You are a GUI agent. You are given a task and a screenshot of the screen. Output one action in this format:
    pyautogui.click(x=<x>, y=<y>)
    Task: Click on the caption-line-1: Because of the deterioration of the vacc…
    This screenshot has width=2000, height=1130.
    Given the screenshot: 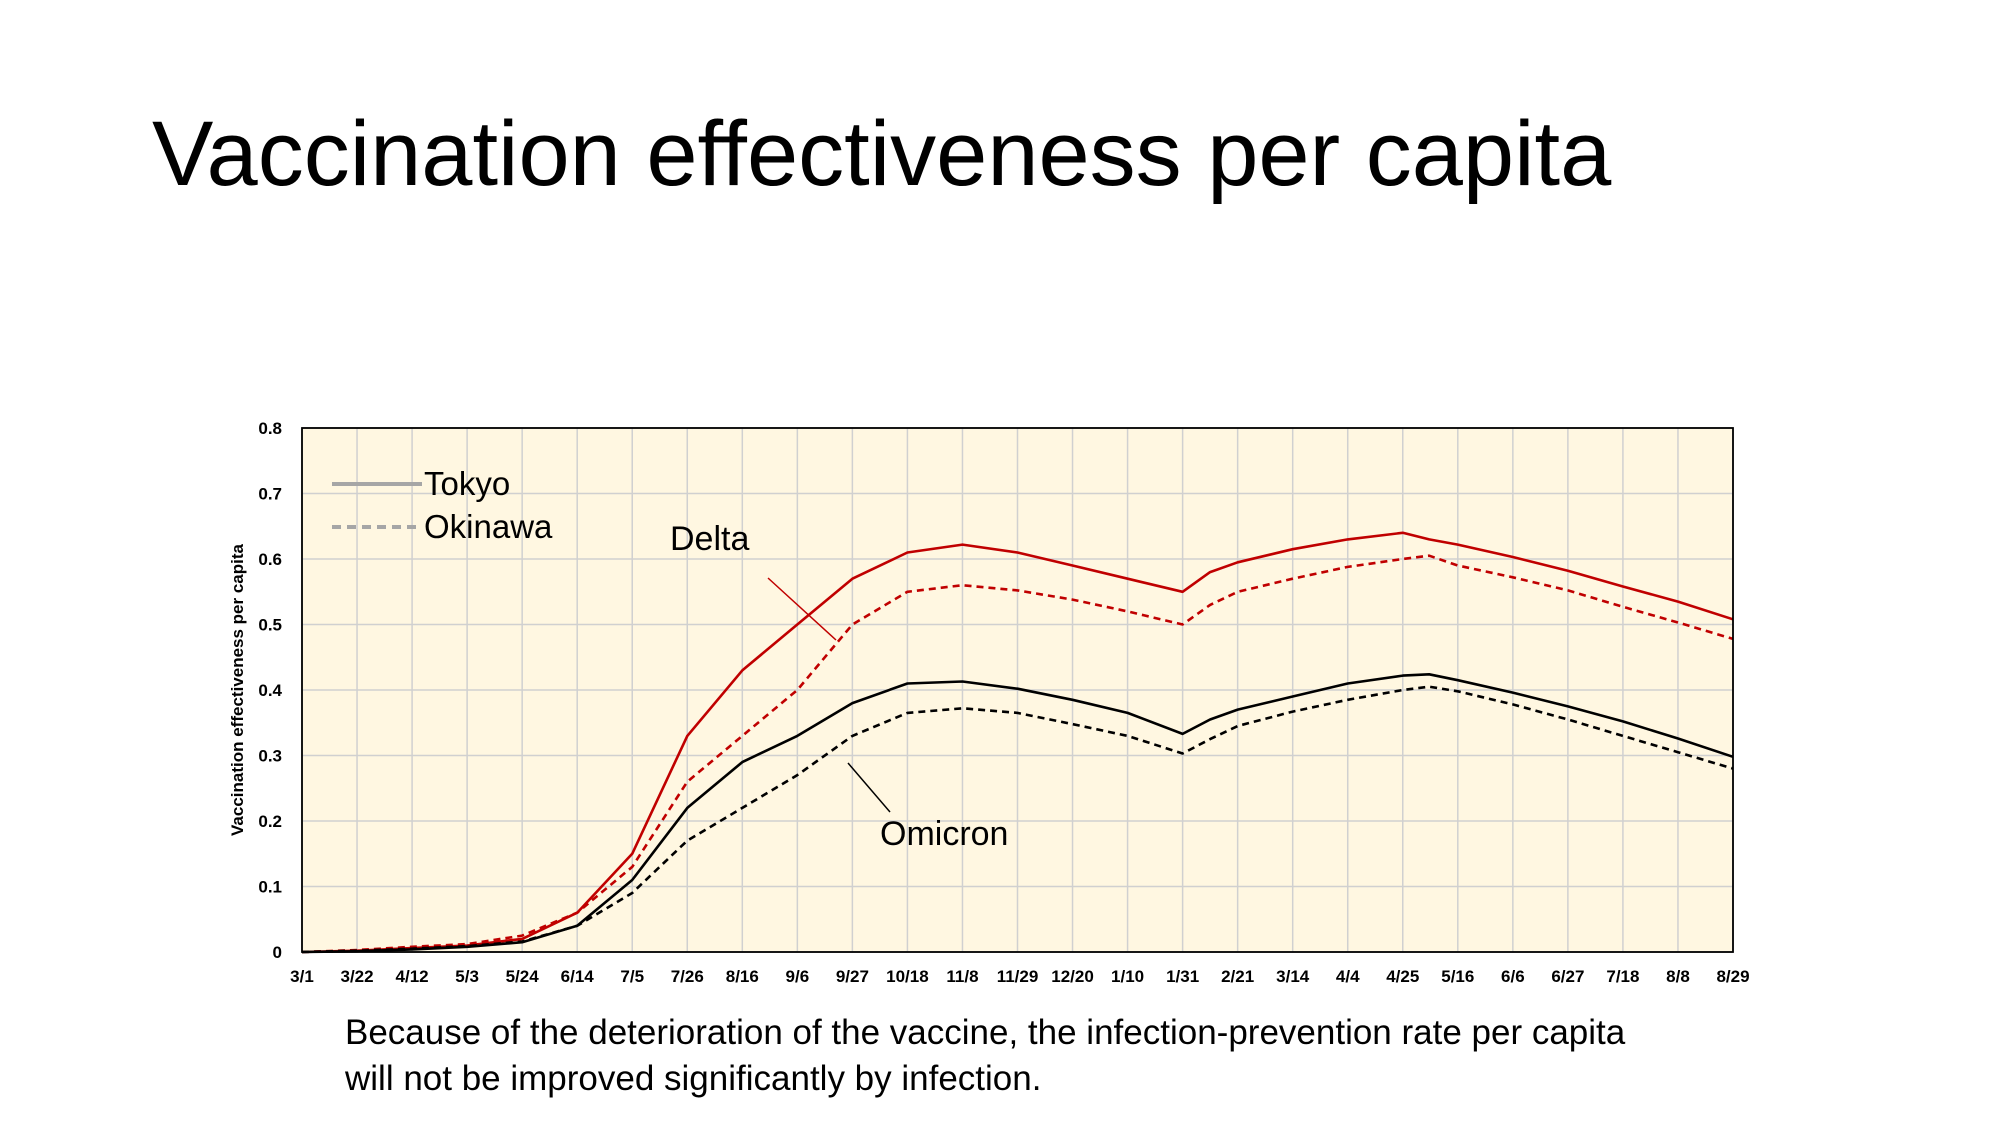 What is the action you would take?
    pyautogui.click(x=985, y=1032)
    